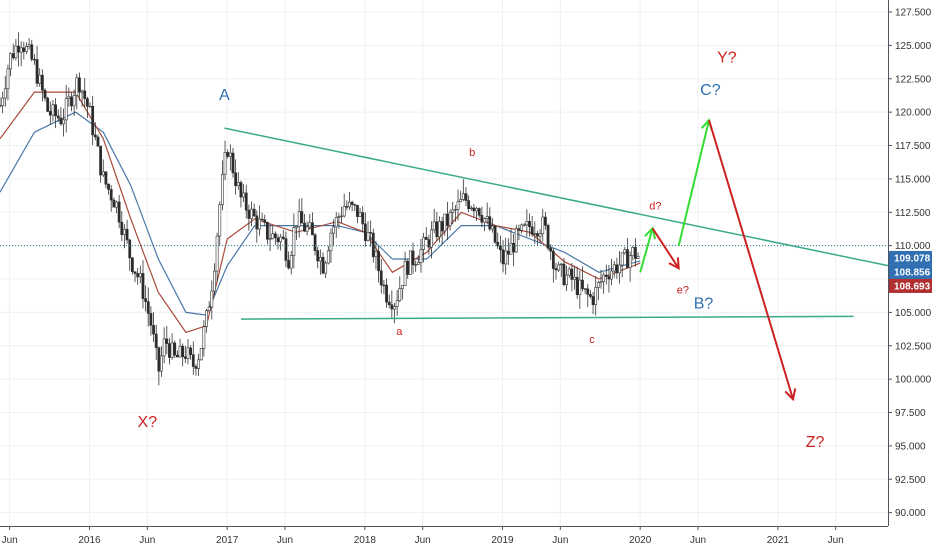 This screenshot has height=550, width=932. I want to click on x-tick-label: 2020, so click(640, 540).